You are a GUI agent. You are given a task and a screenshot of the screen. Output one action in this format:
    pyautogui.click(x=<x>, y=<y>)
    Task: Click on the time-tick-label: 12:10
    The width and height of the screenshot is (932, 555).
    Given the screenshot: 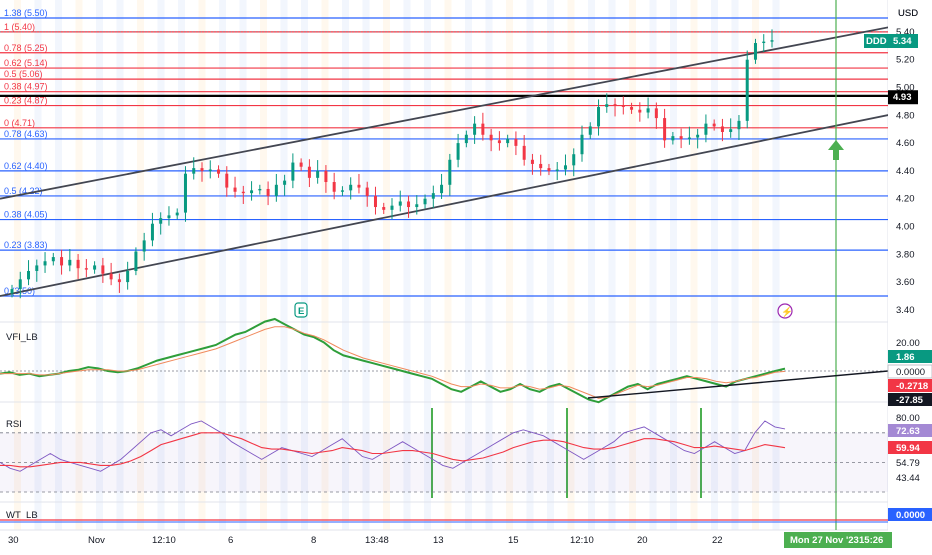 What is the action you would take?
    pyautogui.click(x=582, y=540)
    